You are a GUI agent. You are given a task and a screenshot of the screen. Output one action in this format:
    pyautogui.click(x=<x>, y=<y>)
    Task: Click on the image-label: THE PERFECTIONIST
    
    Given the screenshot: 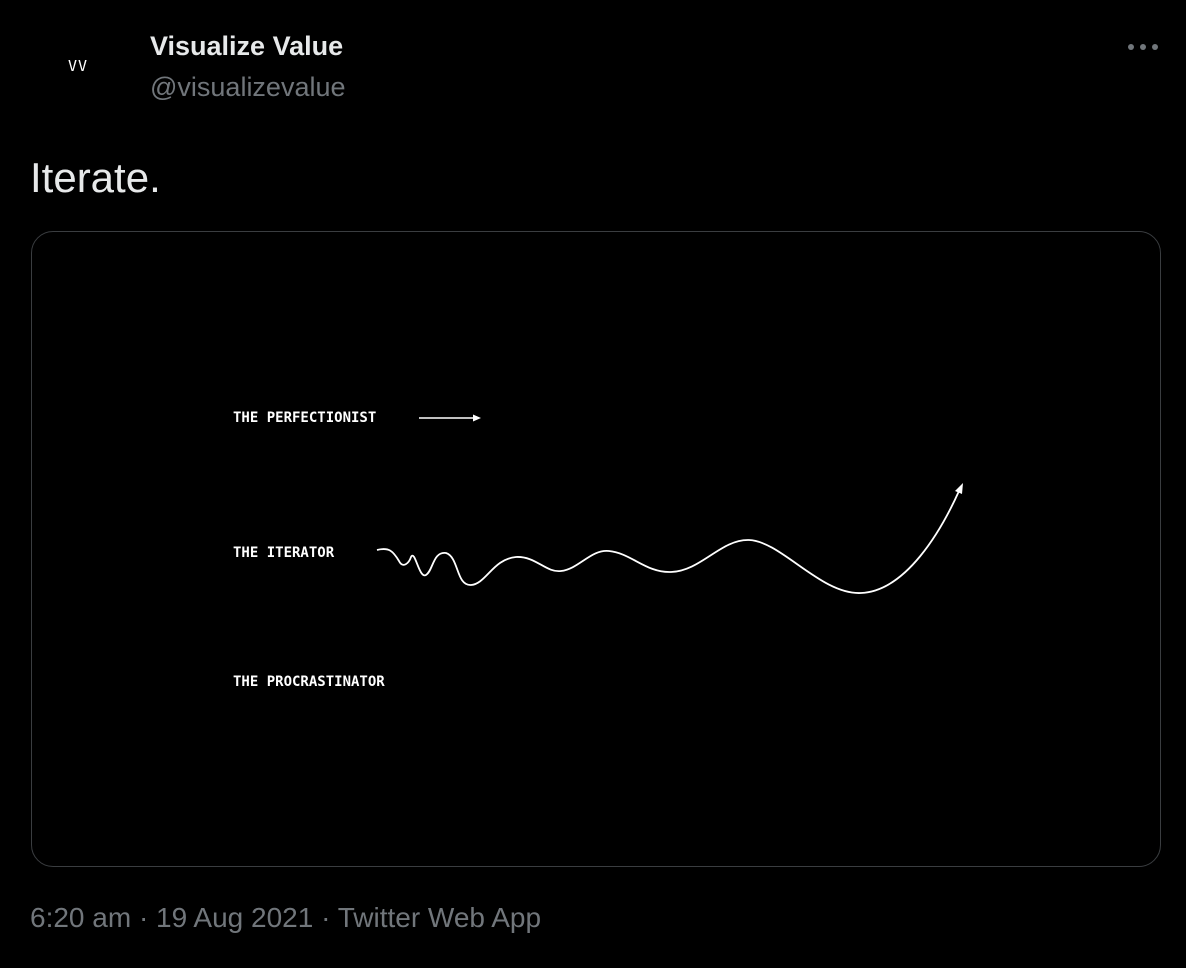 What is the action you would take?
    pyautogui.click(x=304, y=418)
    